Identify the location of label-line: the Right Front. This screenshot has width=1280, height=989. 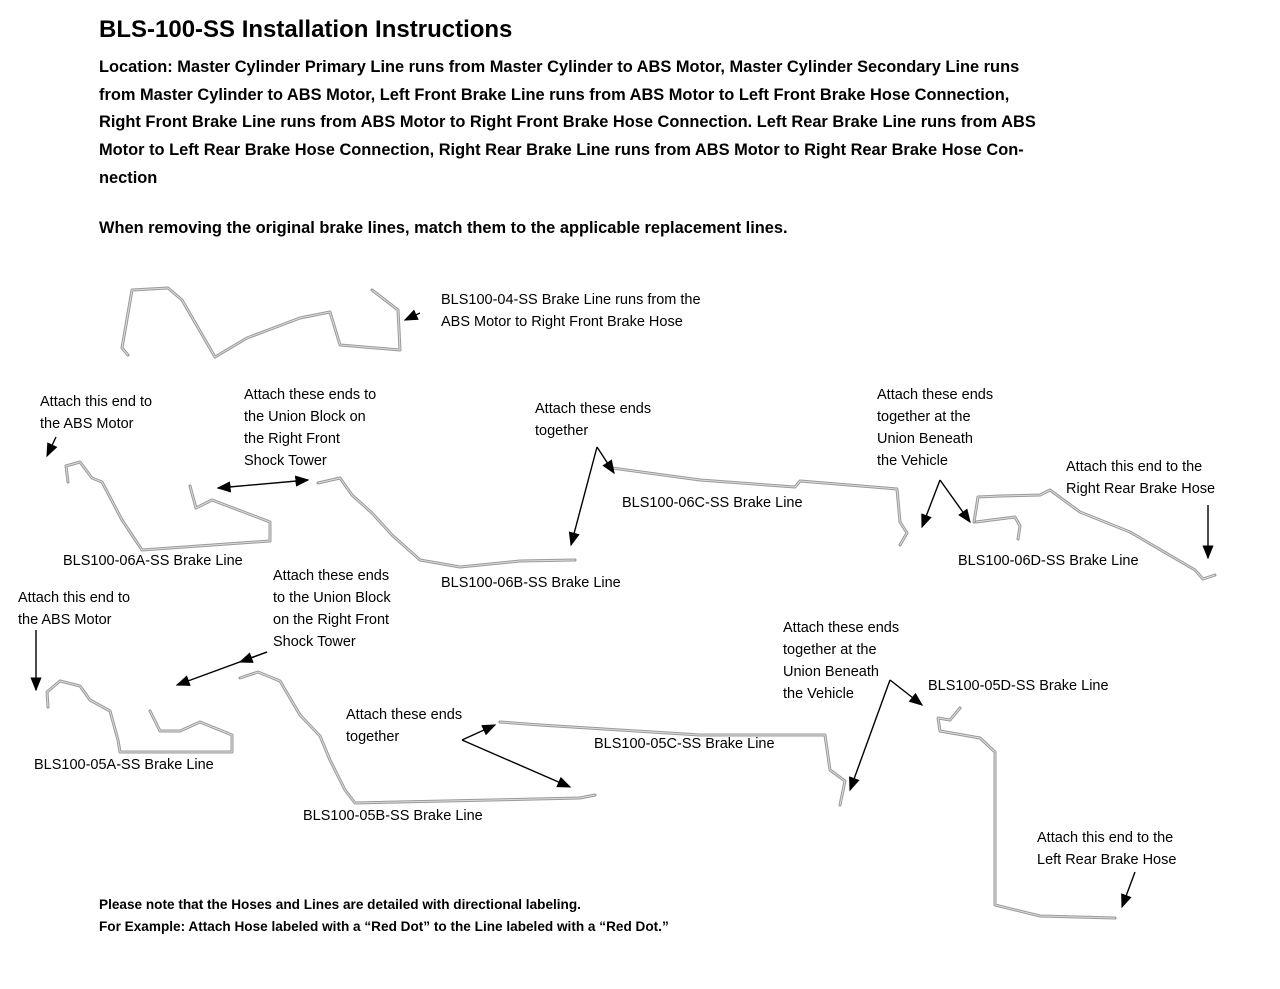
(292, 439).